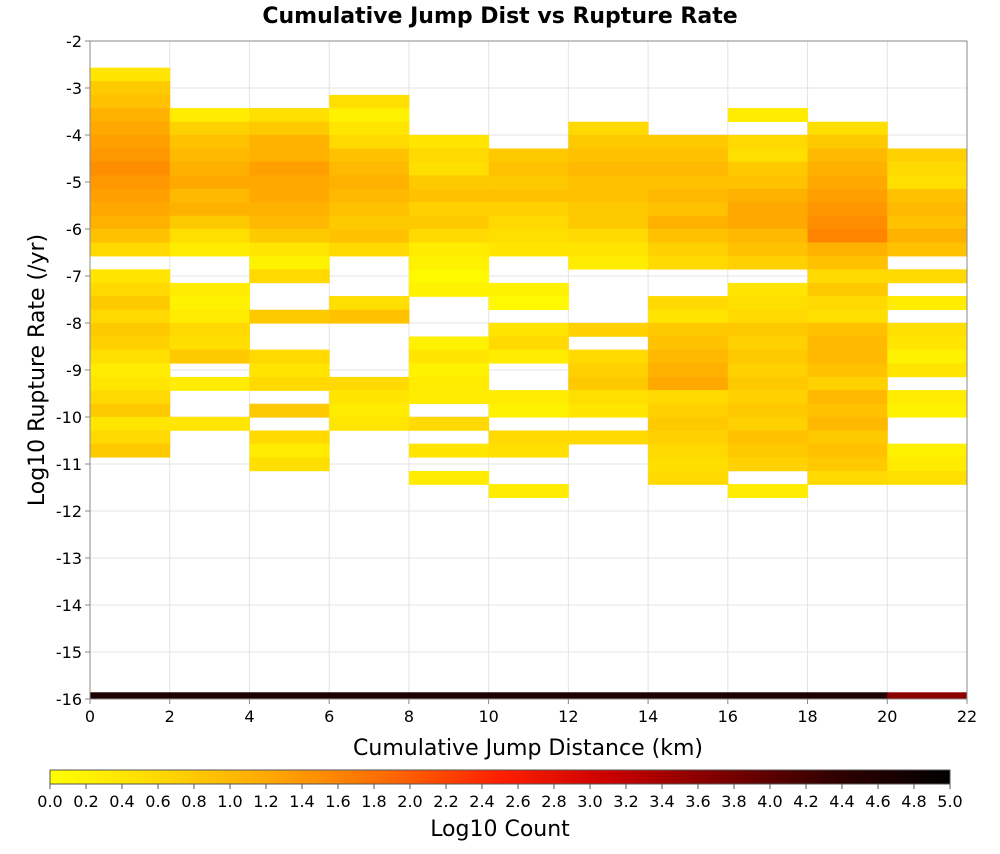 The image size is (1000, 854). Describe the element at coordinates (733, 801) in the screenshot. I see `colorbar-tick-label: 3.8` at that location.